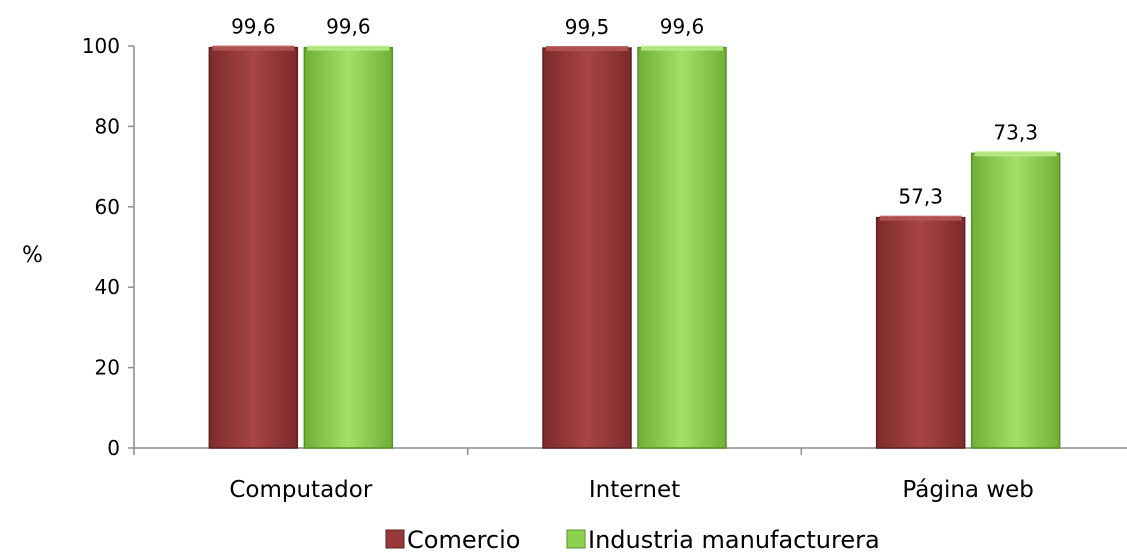 The width and height of the screenshot is (1127, 558). I want to click on legend-item-industria-manufacturera: Industria manufacturera, so click(723, 540).